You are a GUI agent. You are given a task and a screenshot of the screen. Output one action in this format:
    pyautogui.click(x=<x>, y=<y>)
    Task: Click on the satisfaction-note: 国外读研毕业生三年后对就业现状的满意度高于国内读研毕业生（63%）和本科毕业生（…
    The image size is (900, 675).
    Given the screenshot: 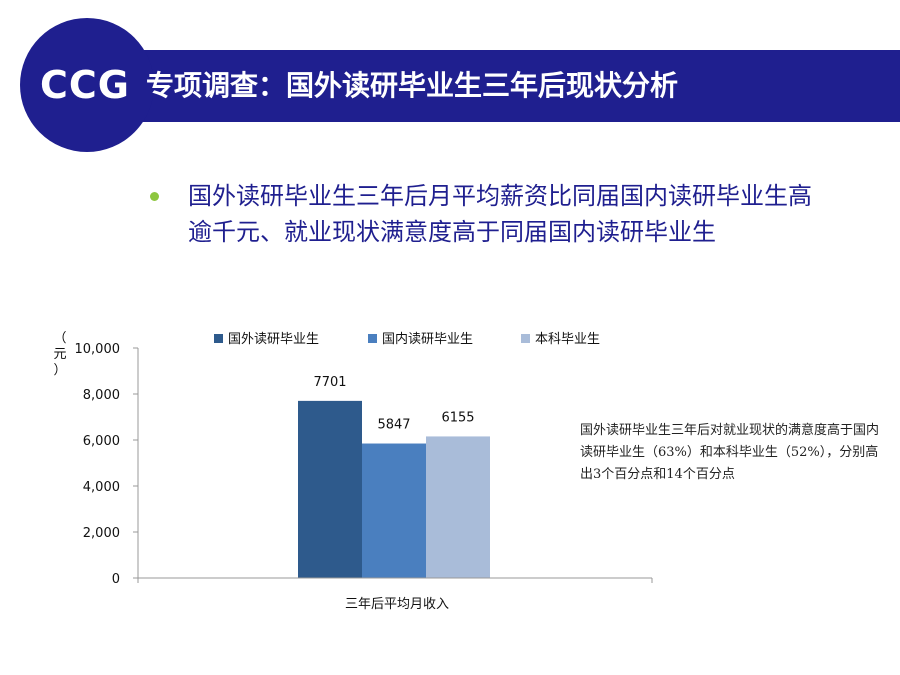 What is the action you would take?
    pyautogui.click(x=730, y=452)
    